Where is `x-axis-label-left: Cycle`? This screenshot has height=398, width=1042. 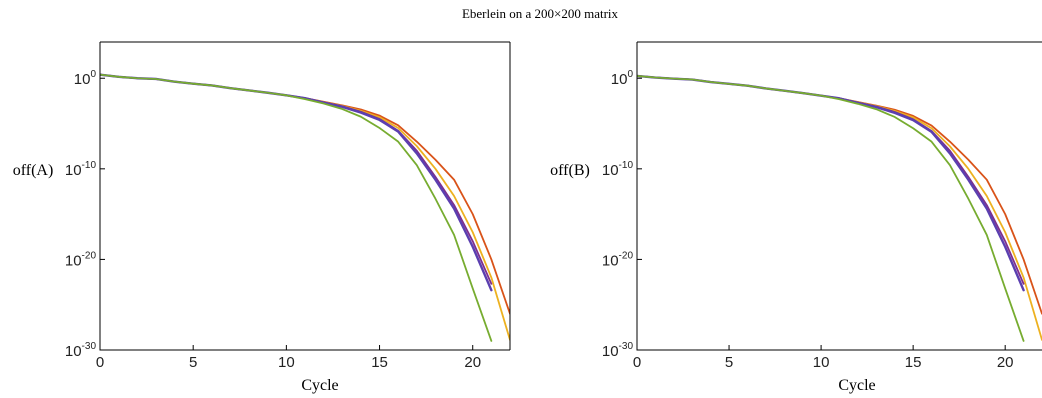 x-axis-label-left: Cycle is located at coordinates (319, 385).